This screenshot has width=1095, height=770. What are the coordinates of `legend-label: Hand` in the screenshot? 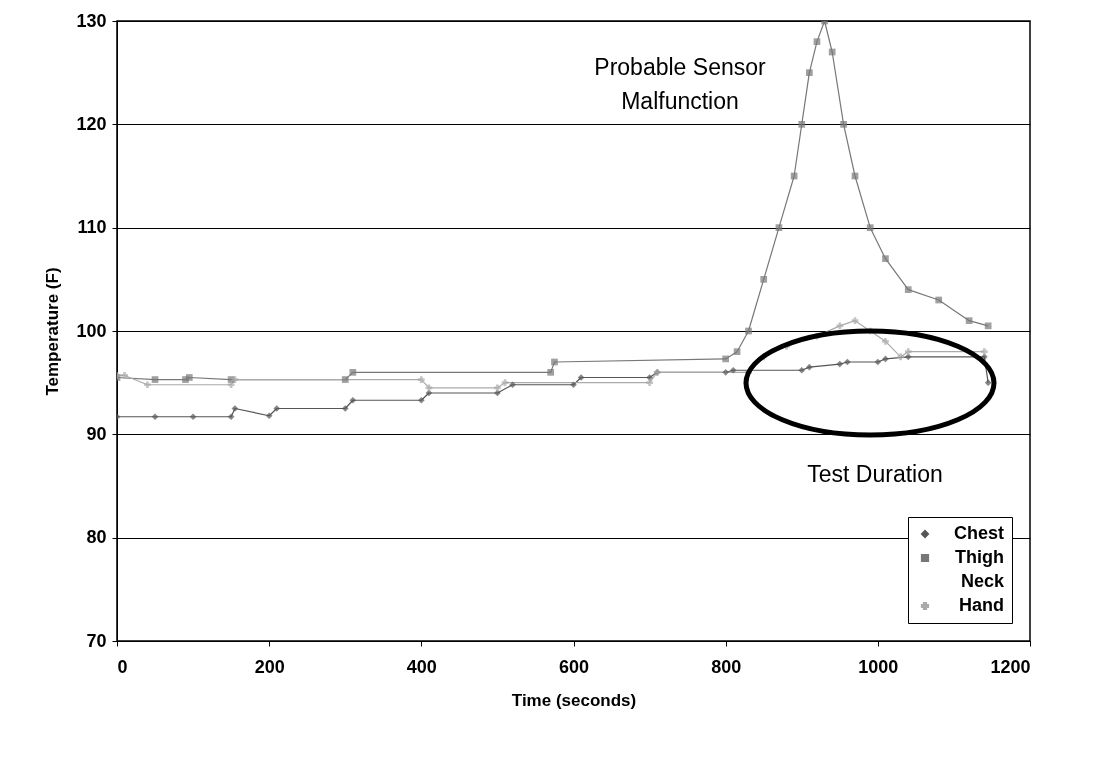 It's located at (981, 605).